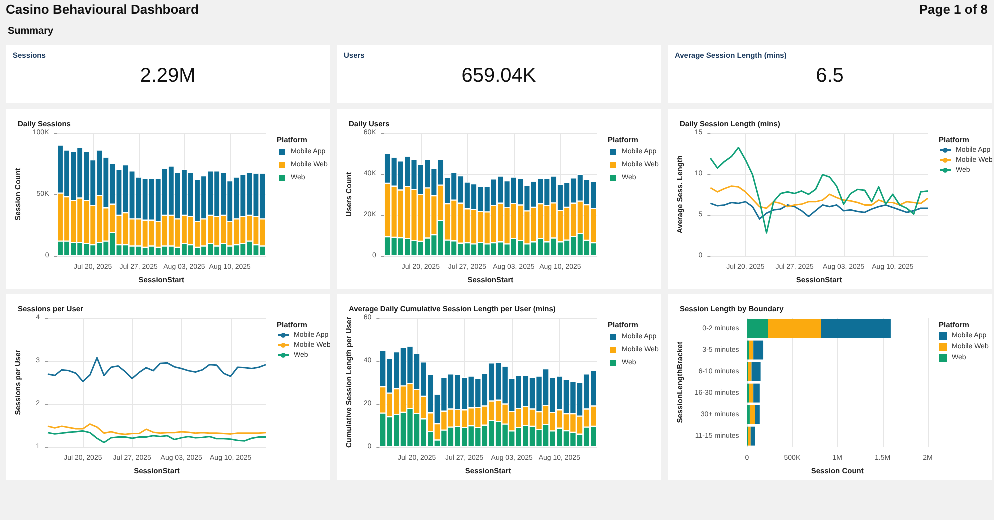 This screenshot has height=520, width=994. What do you see at coordinates (102, 9) in the screenshot?
I see `text: Casino Behavioural Dashboard` at bounding box center [102, 9].